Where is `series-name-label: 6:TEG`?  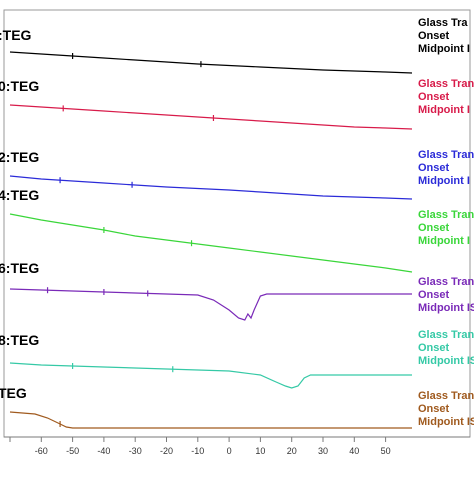 series-name-label: 6:TEG is located at coordinates (19, 268).